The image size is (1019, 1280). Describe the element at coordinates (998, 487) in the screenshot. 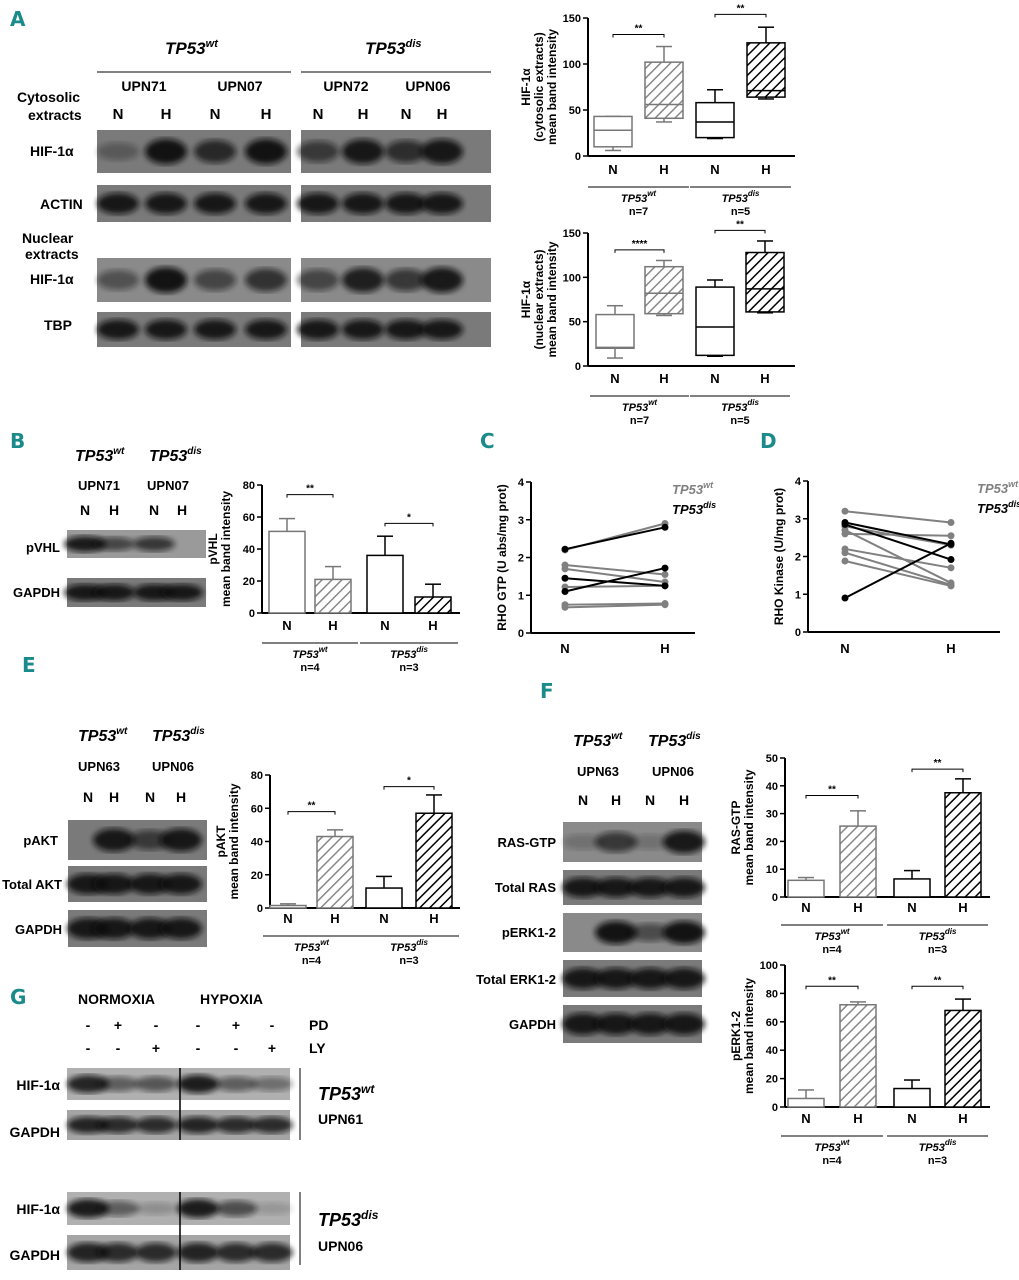

I see `legend-entry-wt: TP53wt` at that location.